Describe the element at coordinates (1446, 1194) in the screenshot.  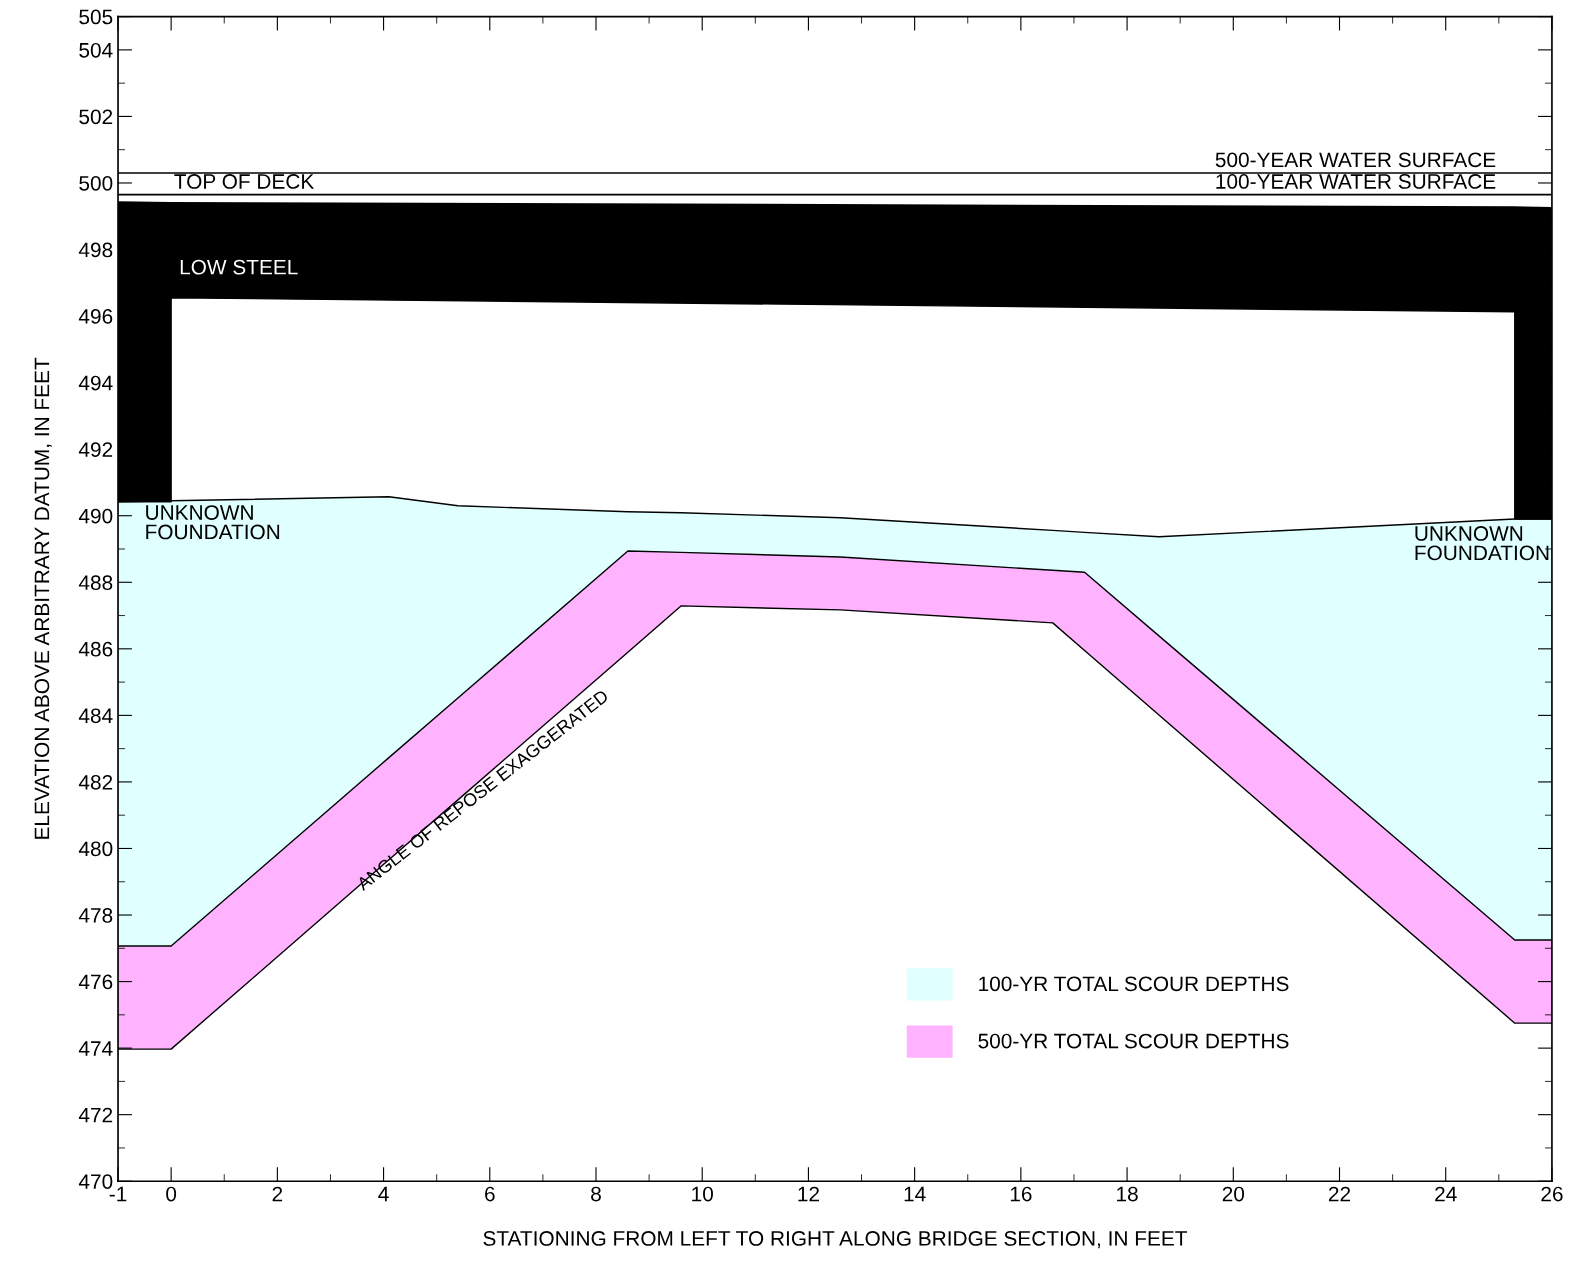
I see `x-tick-label: 24` at that location.